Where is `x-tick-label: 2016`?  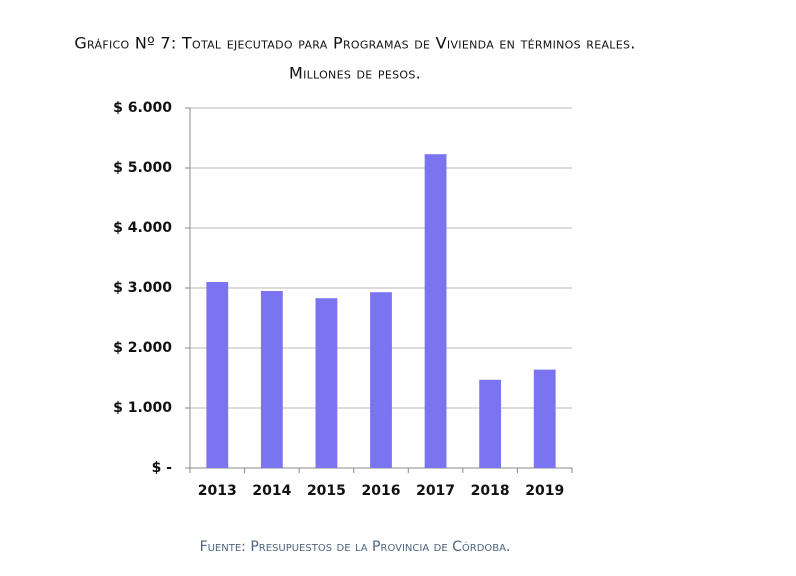
x-tick-label: 2016 is located at coordinates (381, 491).